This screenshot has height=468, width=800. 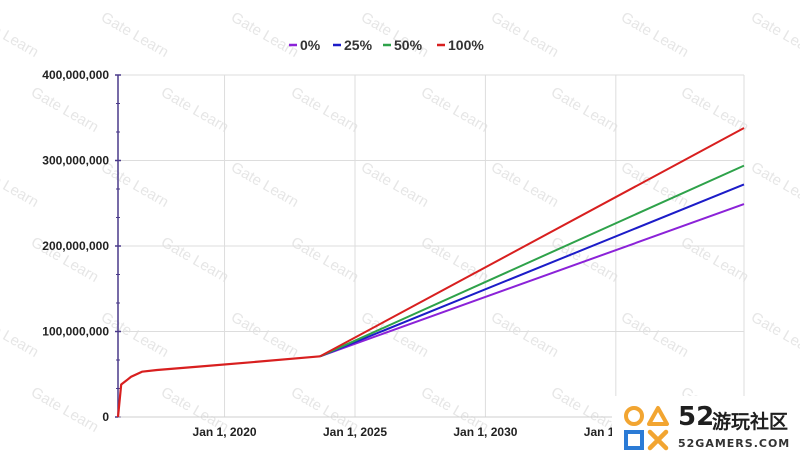 I want to click on badge-circle-icon, so click(x=634, y=416).